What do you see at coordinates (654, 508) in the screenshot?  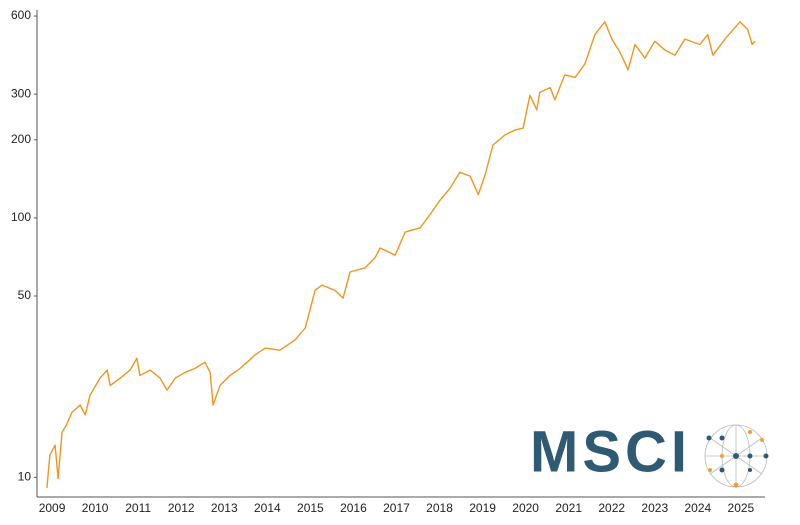 I see `x-tick-label: 2023` at bounding box center [654, 508].